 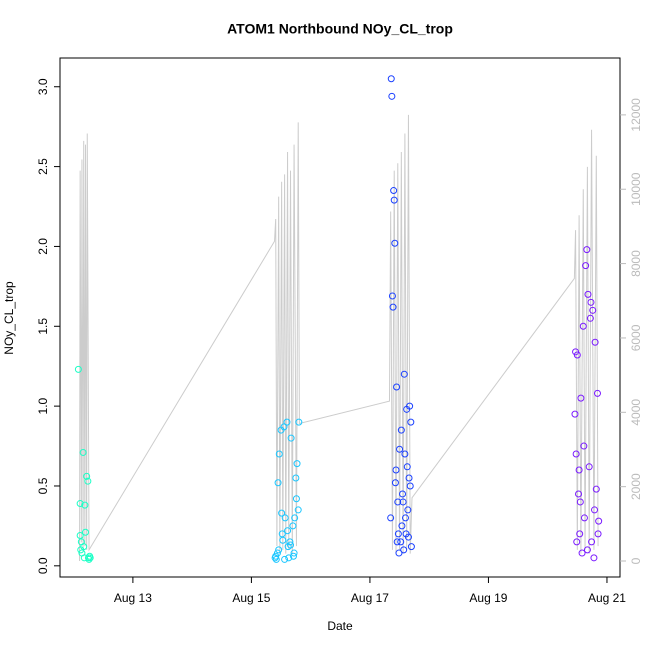 I want to click on y-tick-label: 2.0, so click(x=43, y=246).